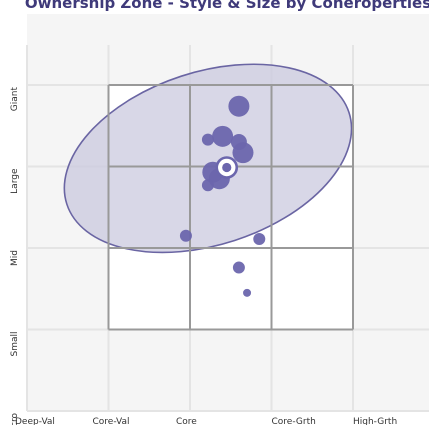 Image resolution: width=429 pixels, height=425 pixels. Describe the element at coordinates (15, 181) in the screenshot. I see `y-tick-label: Large` at that location.